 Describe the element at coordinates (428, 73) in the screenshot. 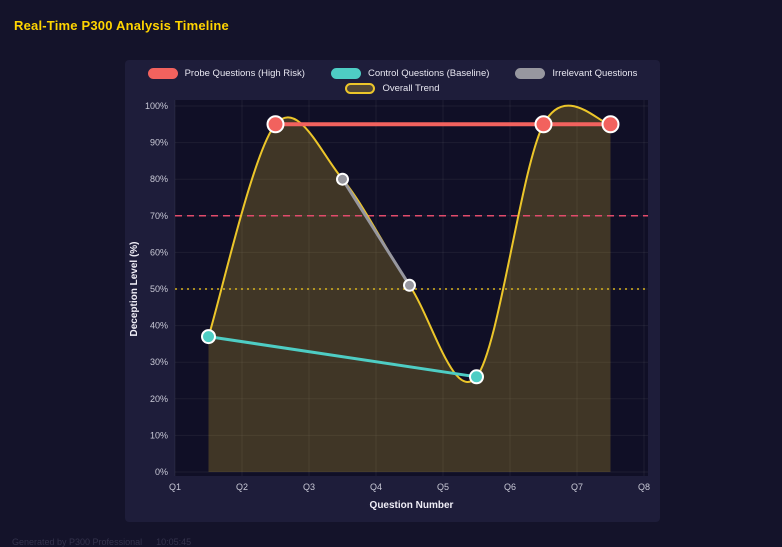

I see `legend-label-control-questions-baseline: Control Questions (Baseline)` at that location.